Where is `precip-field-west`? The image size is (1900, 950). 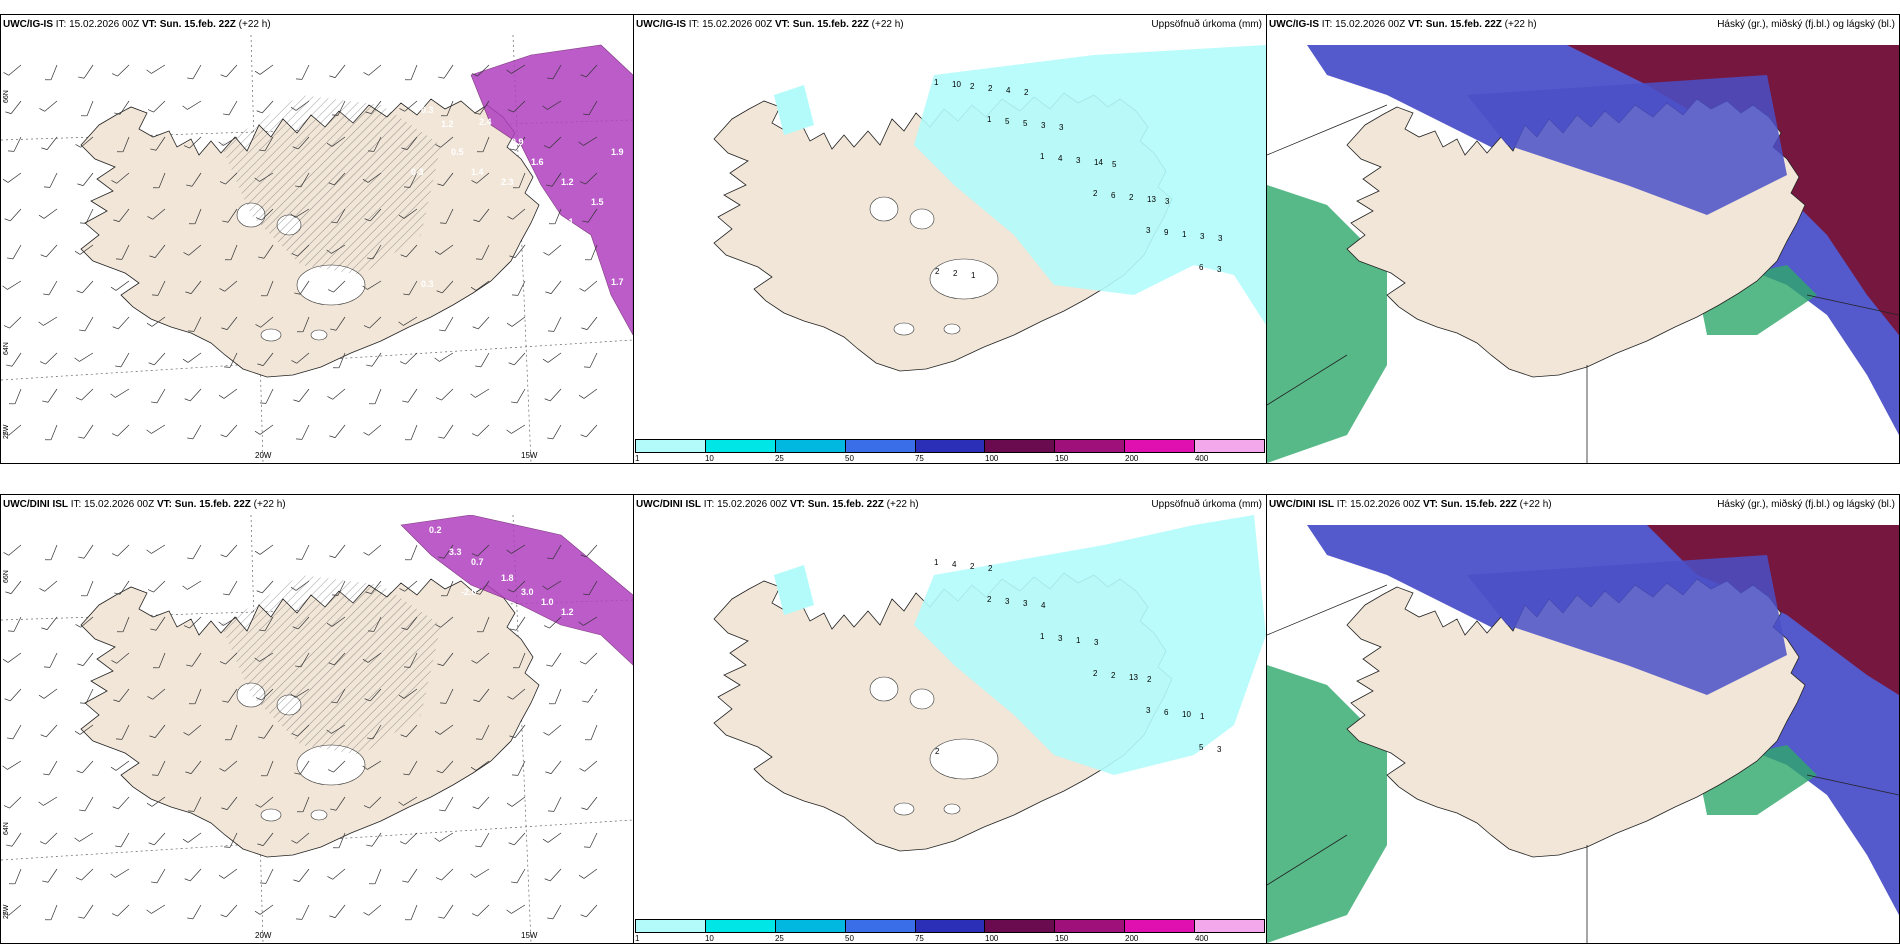
precip-field-west is located at coordinates (794, 110).